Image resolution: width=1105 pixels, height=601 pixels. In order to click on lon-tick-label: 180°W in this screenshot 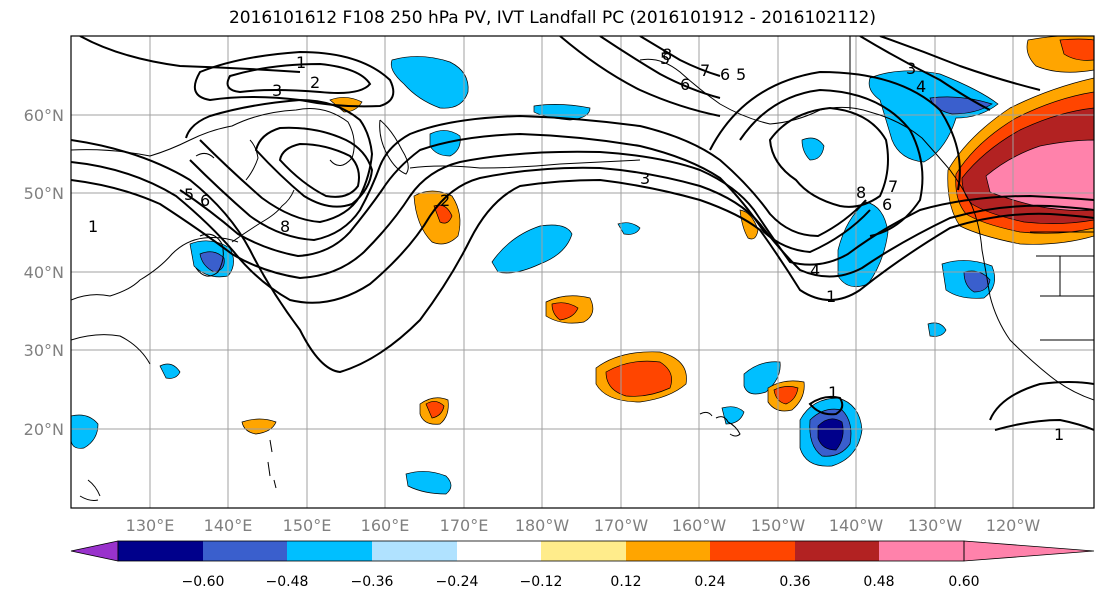, I will do `click(542, 525)`.